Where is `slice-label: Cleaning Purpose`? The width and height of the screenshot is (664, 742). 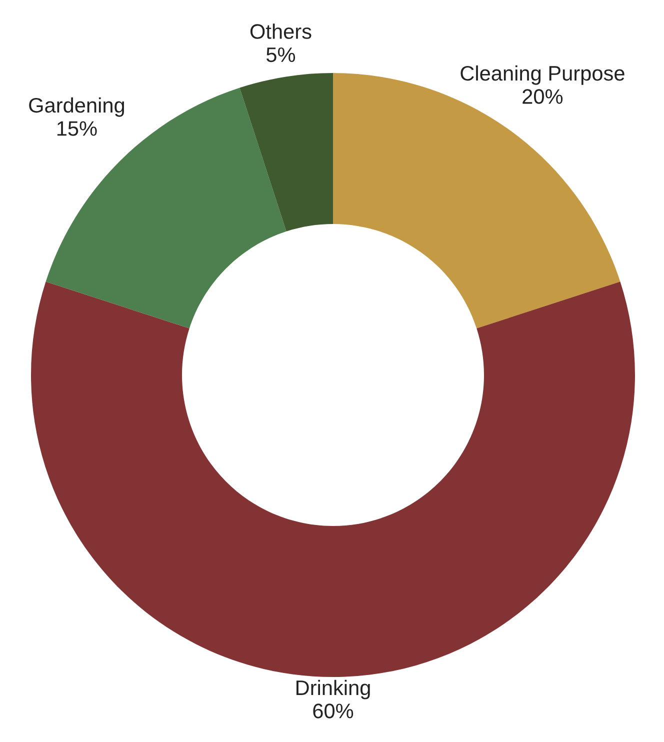 slice-label: Cleaning Purpose is located at coordinates (542, 75).